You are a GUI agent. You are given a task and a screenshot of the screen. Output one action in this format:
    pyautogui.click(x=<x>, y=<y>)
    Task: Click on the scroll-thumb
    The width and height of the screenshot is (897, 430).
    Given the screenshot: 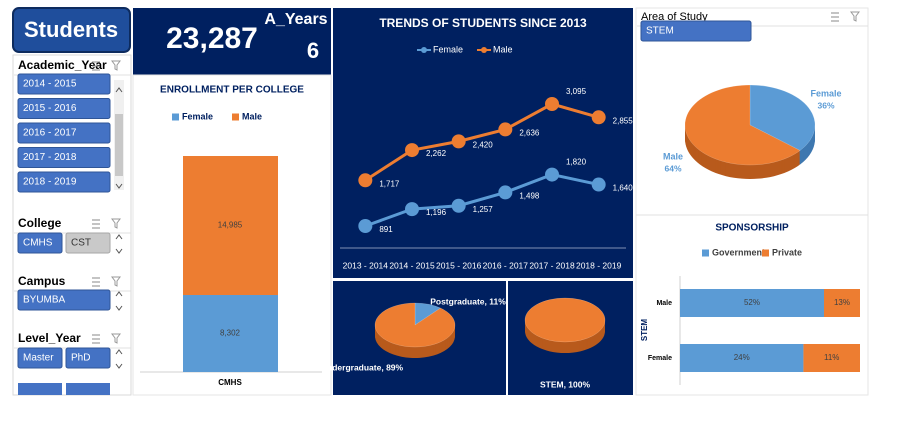 What is the action you would take?
    pyautogui.click(x=119, y=145)
    